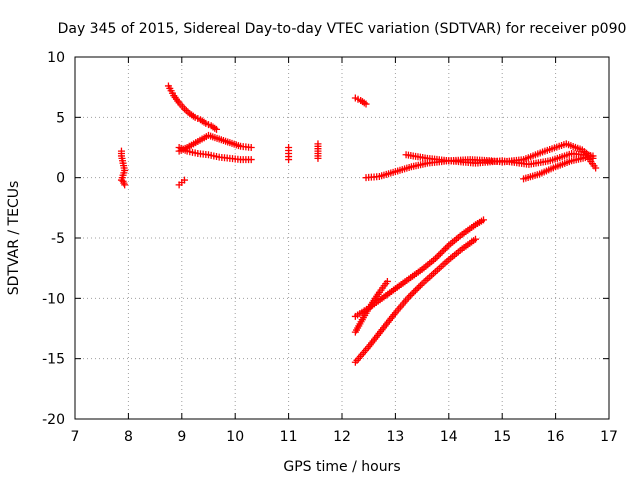  What do you see at coordinates (235, 437) in the screenshot?
I see `x-tick-label: 10` at bounding box center [235, 437].